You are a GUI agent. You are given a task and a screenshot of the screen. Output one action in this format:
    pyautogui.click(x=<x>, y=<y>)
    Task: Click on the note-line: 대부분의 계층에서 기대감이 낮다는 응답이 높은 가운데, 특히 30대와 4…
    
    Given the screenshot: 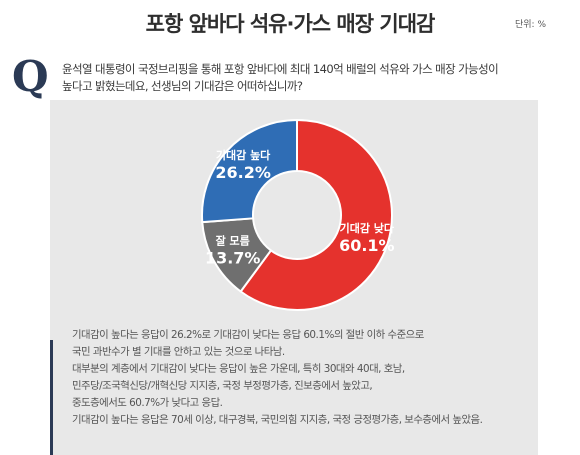 What is the action you would take?
    pyautogui.click(x=238, y=369)
    